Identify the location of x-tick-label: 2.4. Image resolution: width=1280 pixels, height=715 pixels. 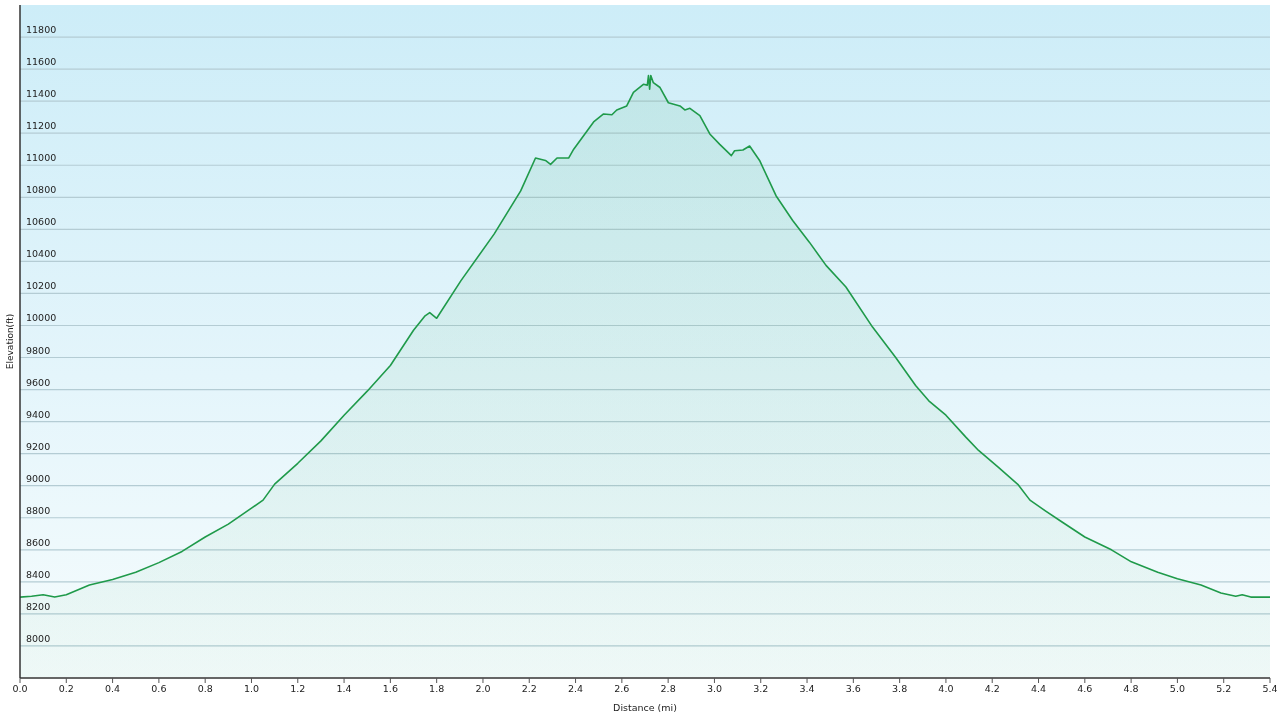
(576, 688).